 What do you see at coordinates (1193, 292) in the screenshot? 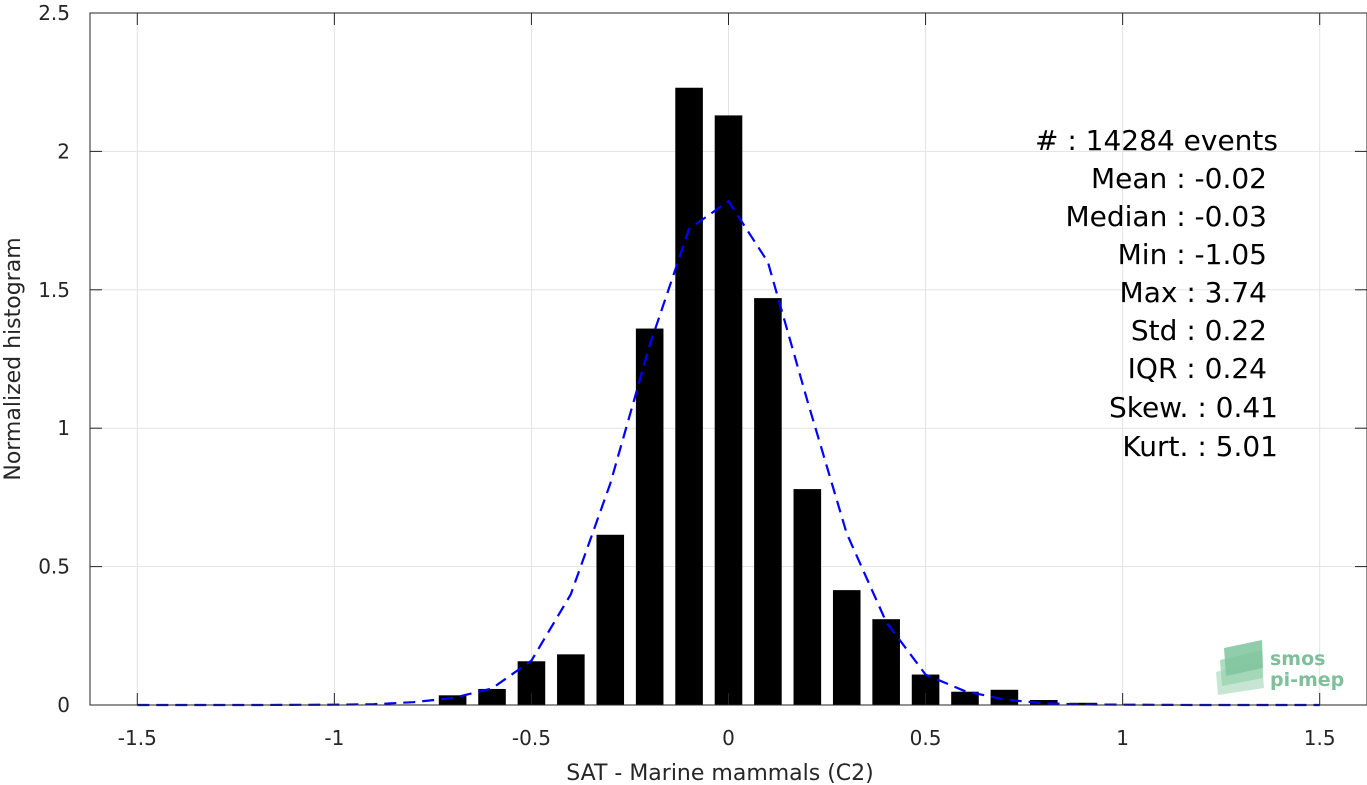
I see `stat-max: Max : 3.74` at bounding box center [1193, 292].